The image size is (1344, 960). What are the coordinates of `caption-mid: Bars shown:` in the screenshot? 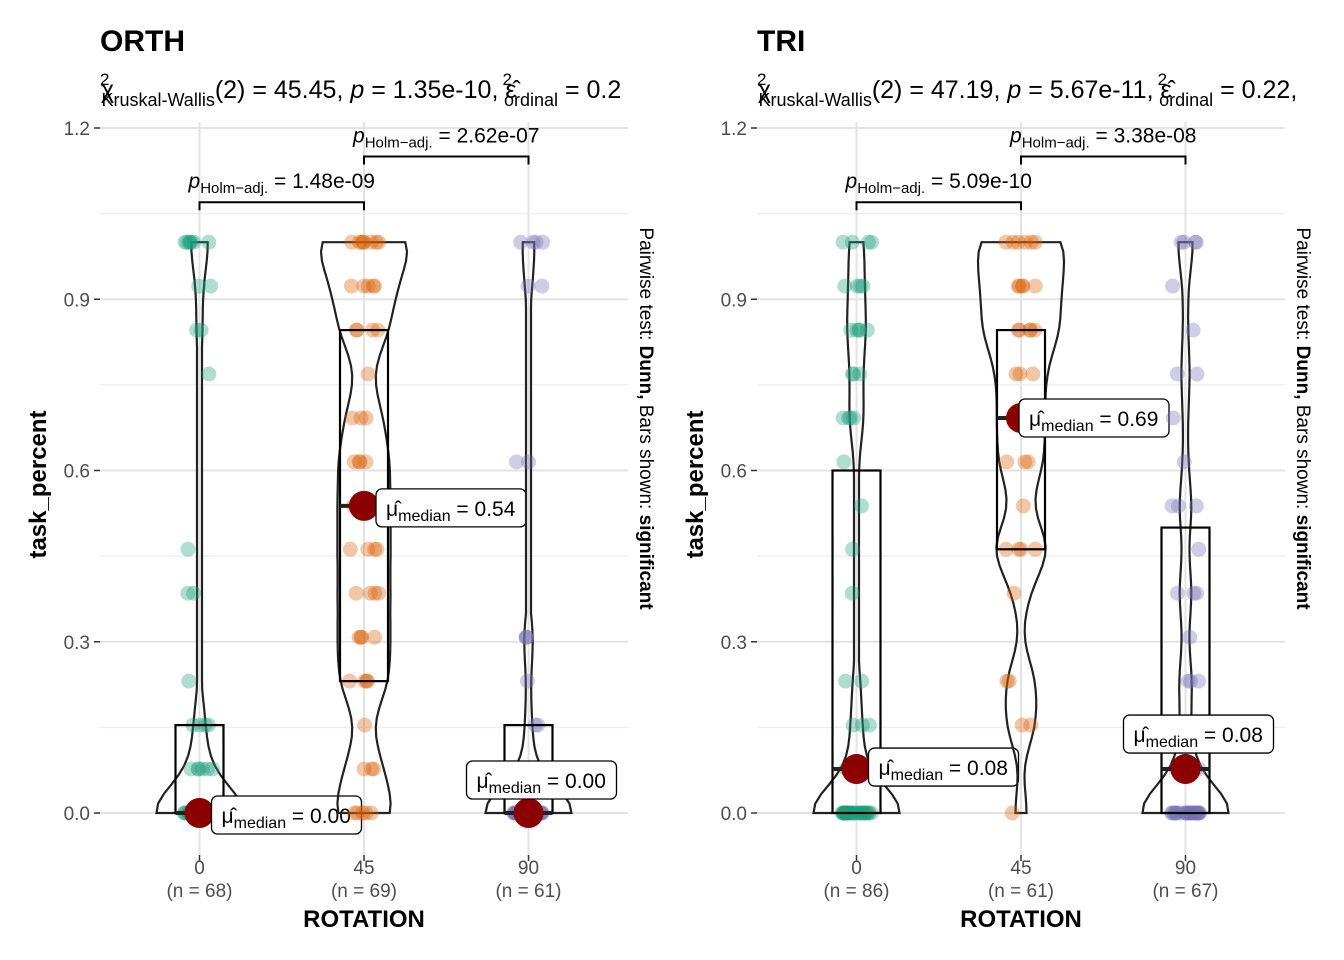 It's located at (1302, 456).